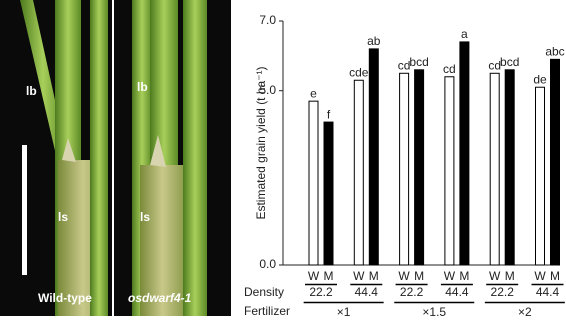 This screenshot has height=329, width=566. Describe the element at coordinates (329, 114) in the screenshot. I see `significance-label: f` at that location.